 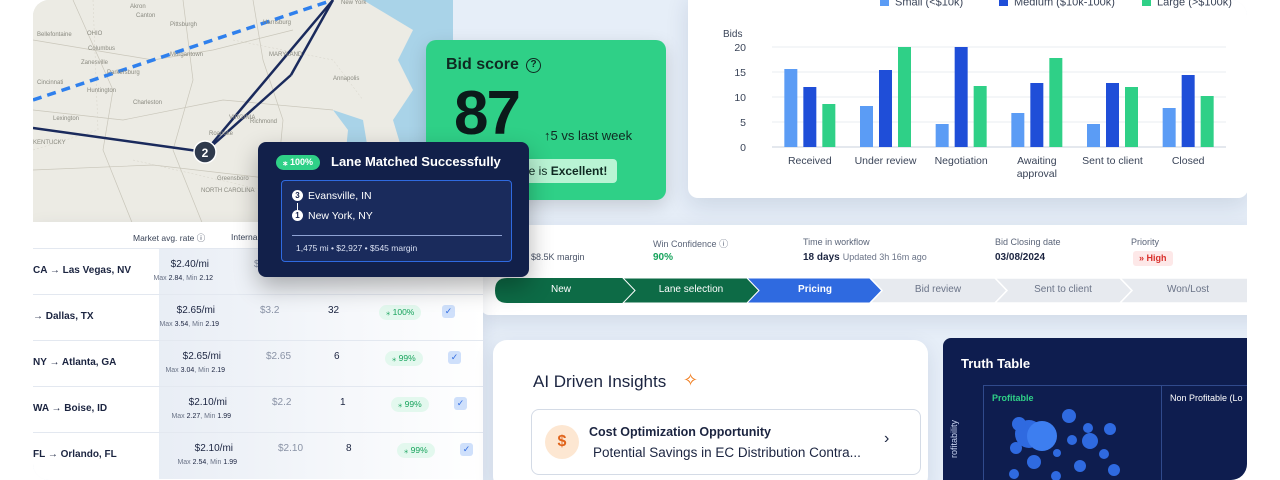 I want to click on time-value: 18 days, so click(x=821, y=257).